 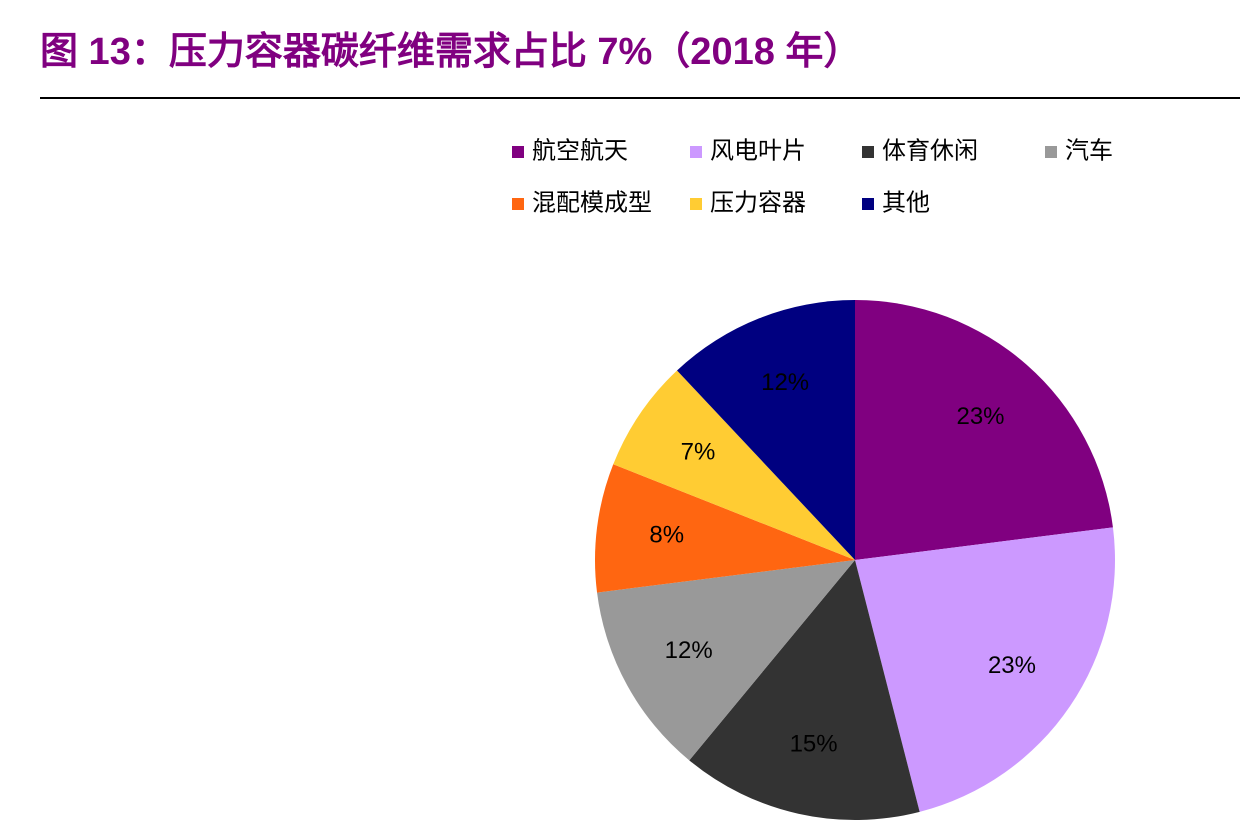 I want to click on legend-label: 混配模成型, so click(x=592, y=202).